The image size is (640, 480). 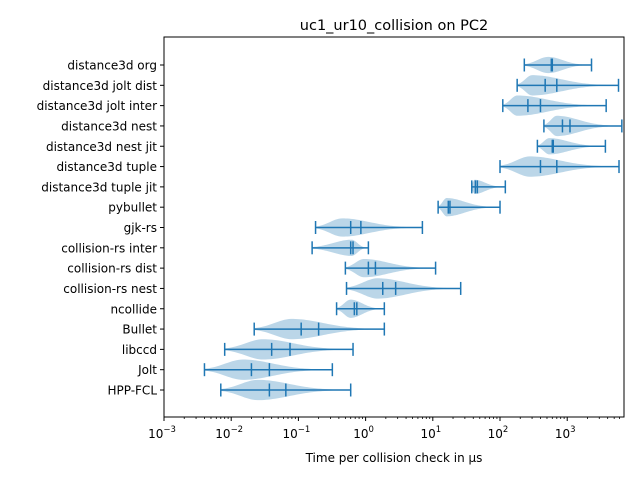 What do you see at coordinates (132, 208) in the screenshot?
I see `y-tick-label: pybullet` at bounding box center [132, 208].